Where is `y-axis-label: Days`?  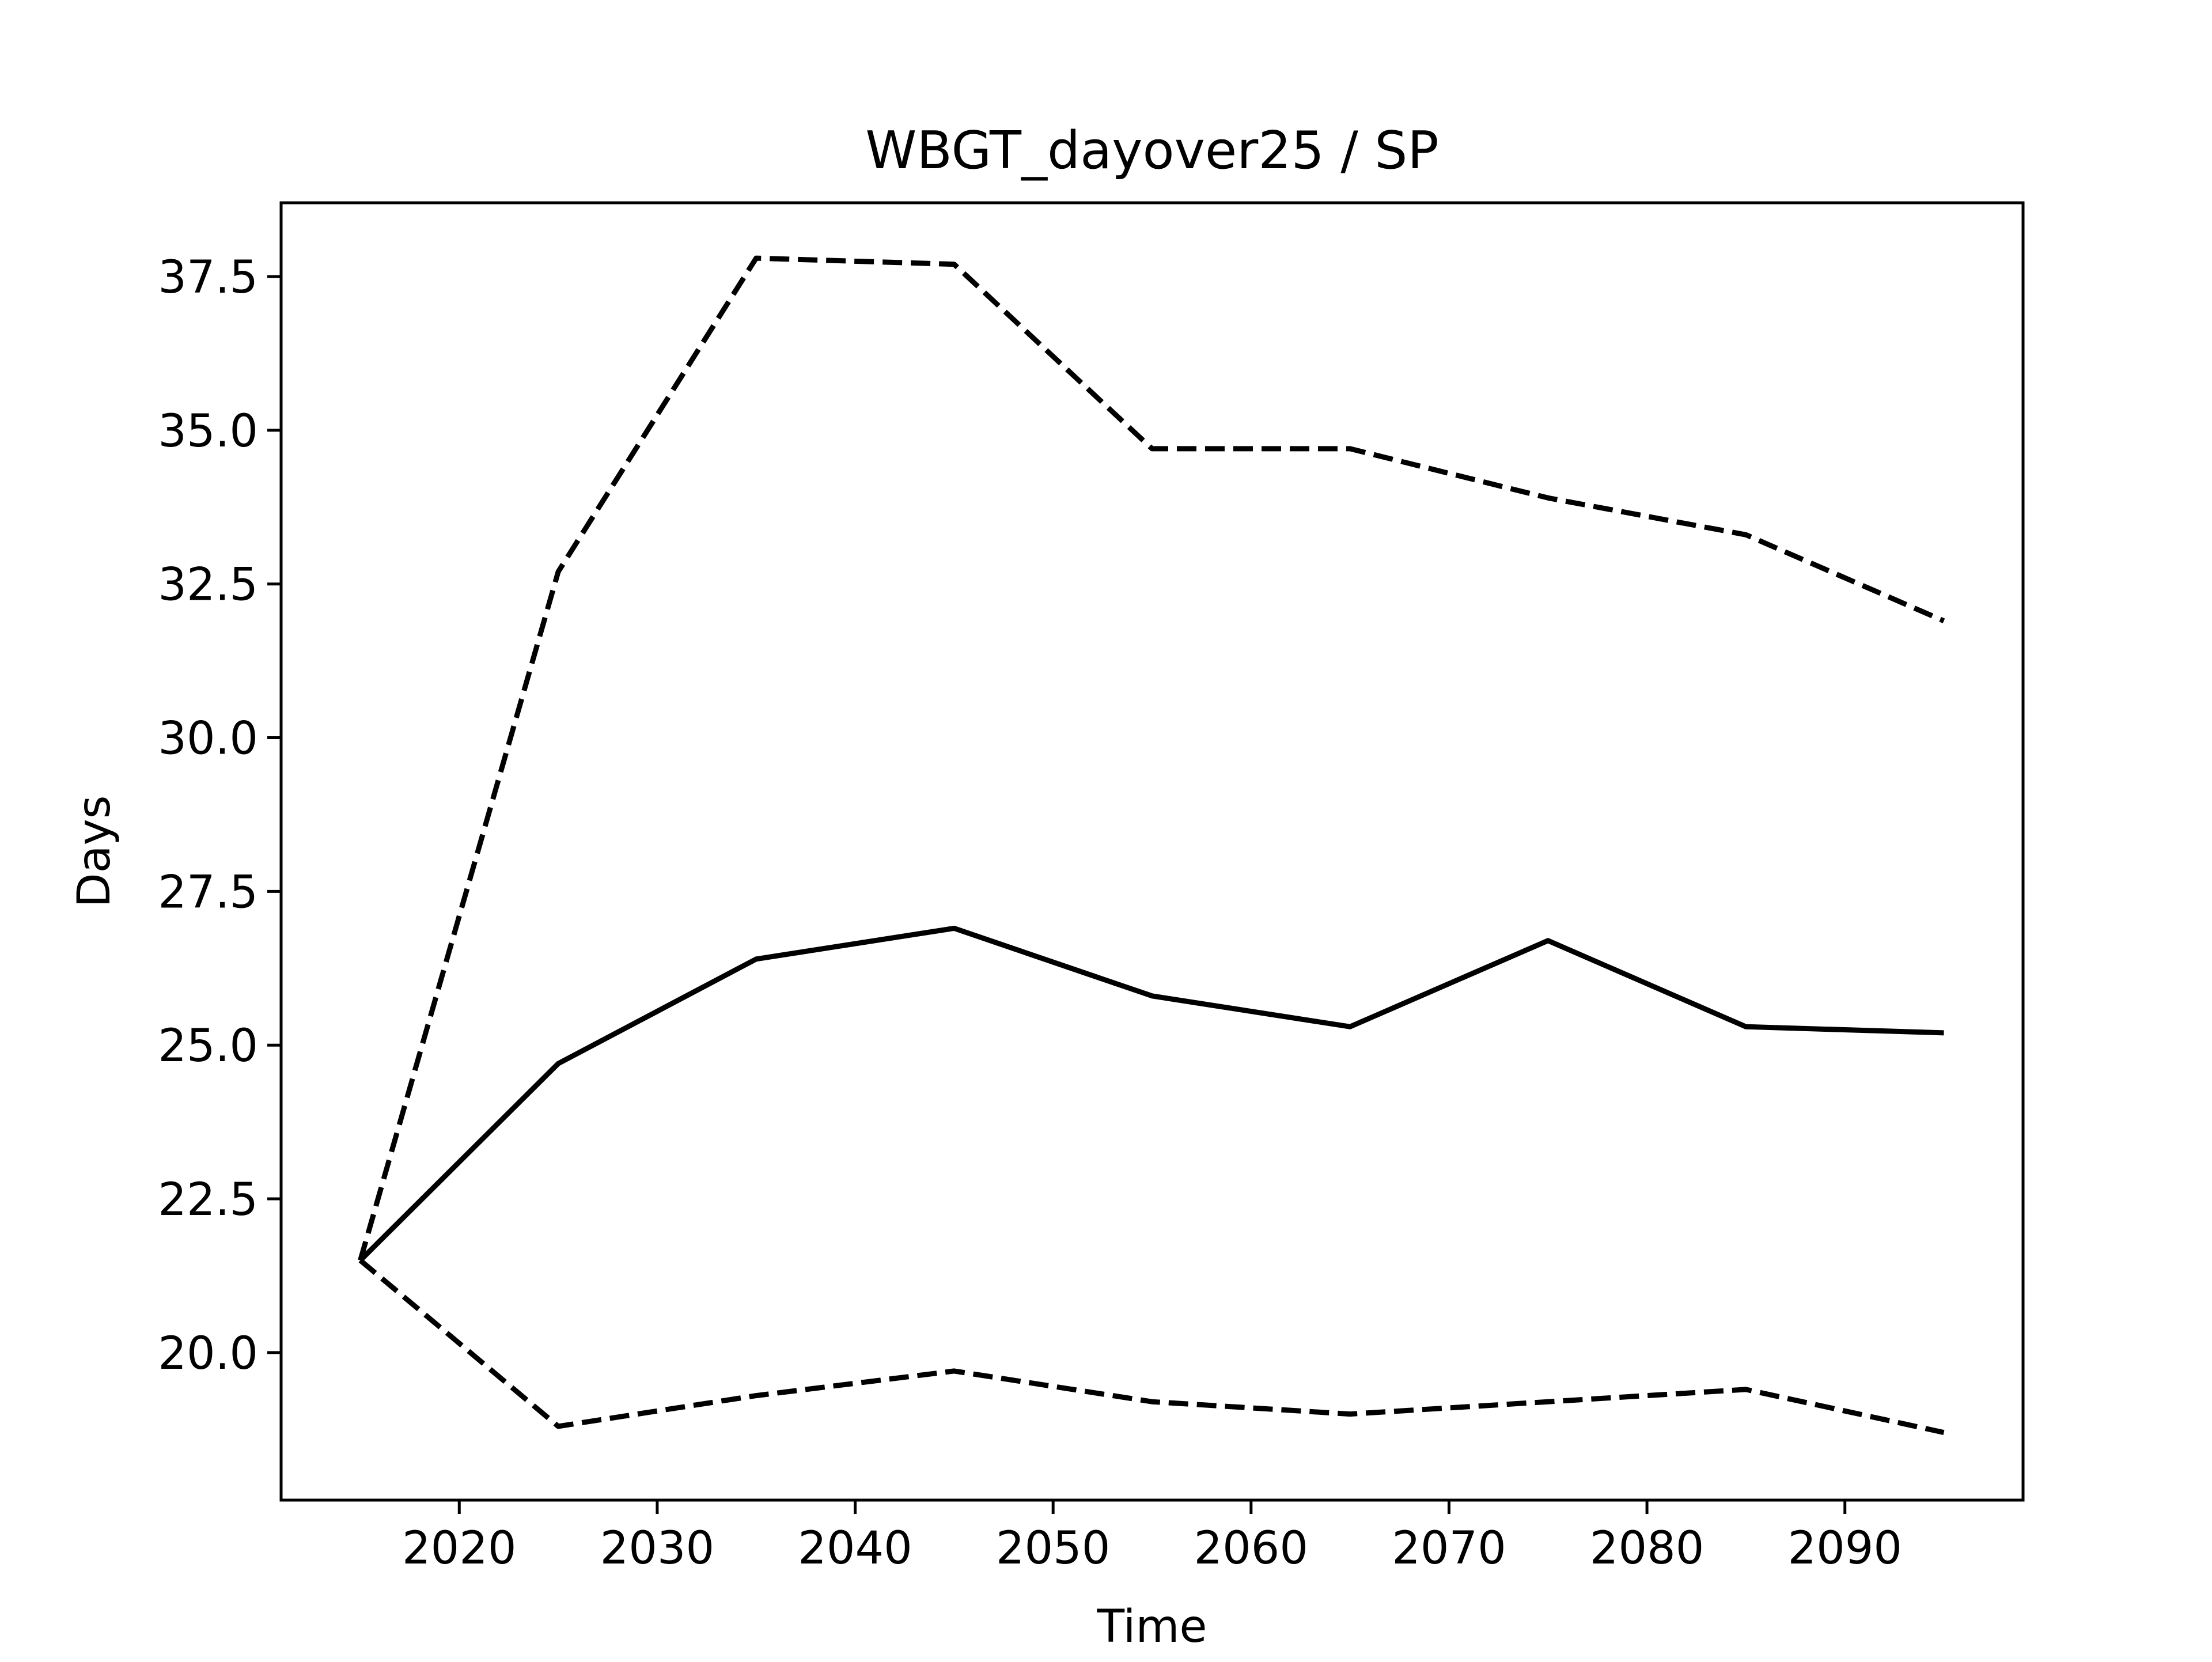 y-axis-label: Days is located at coordinates (94, 852).